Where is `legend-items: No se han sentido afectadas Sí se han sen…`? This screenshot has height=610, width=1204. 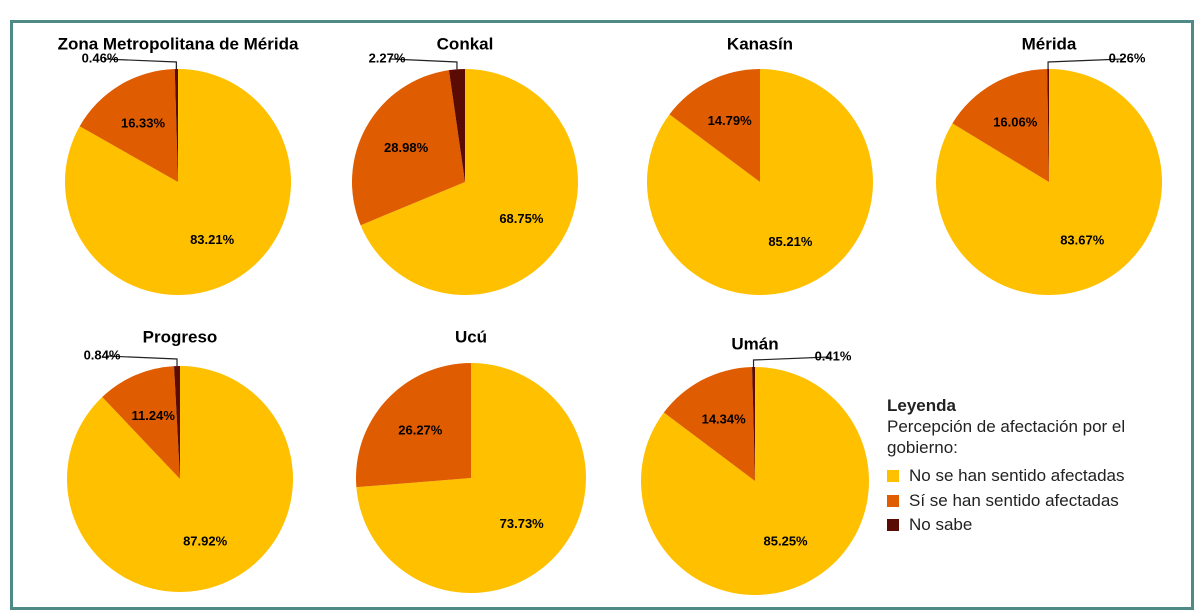
legend-items: No se han sentido afectadas Sí se han sen… is located at coordinates (1037, 501).